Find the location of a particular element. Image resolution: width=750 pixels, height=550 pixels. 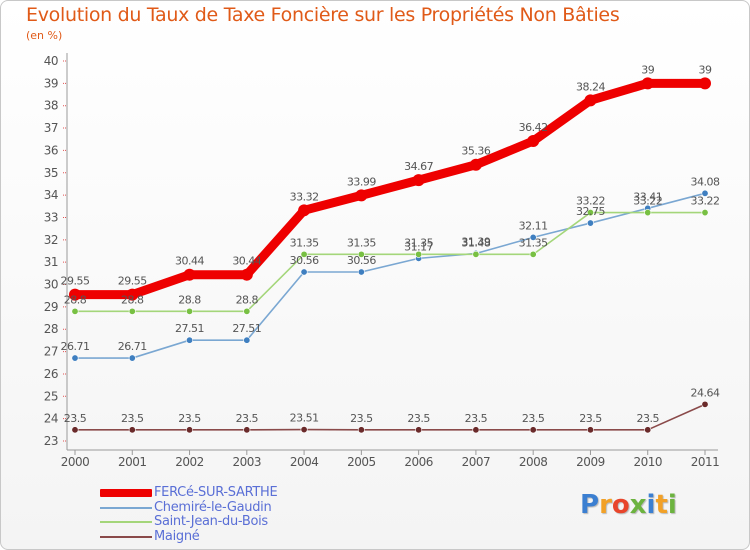

y-tick-label: 23 is located at coordinates (51, 441).